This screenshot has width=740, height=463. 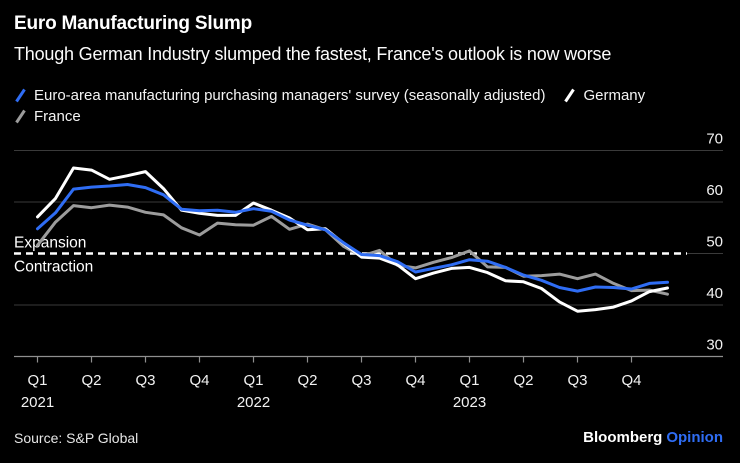 What do you see at coordinates (50, 243) in the screenshot?
I see `expansion-label: Expansion` at bounding box center [50, 243].